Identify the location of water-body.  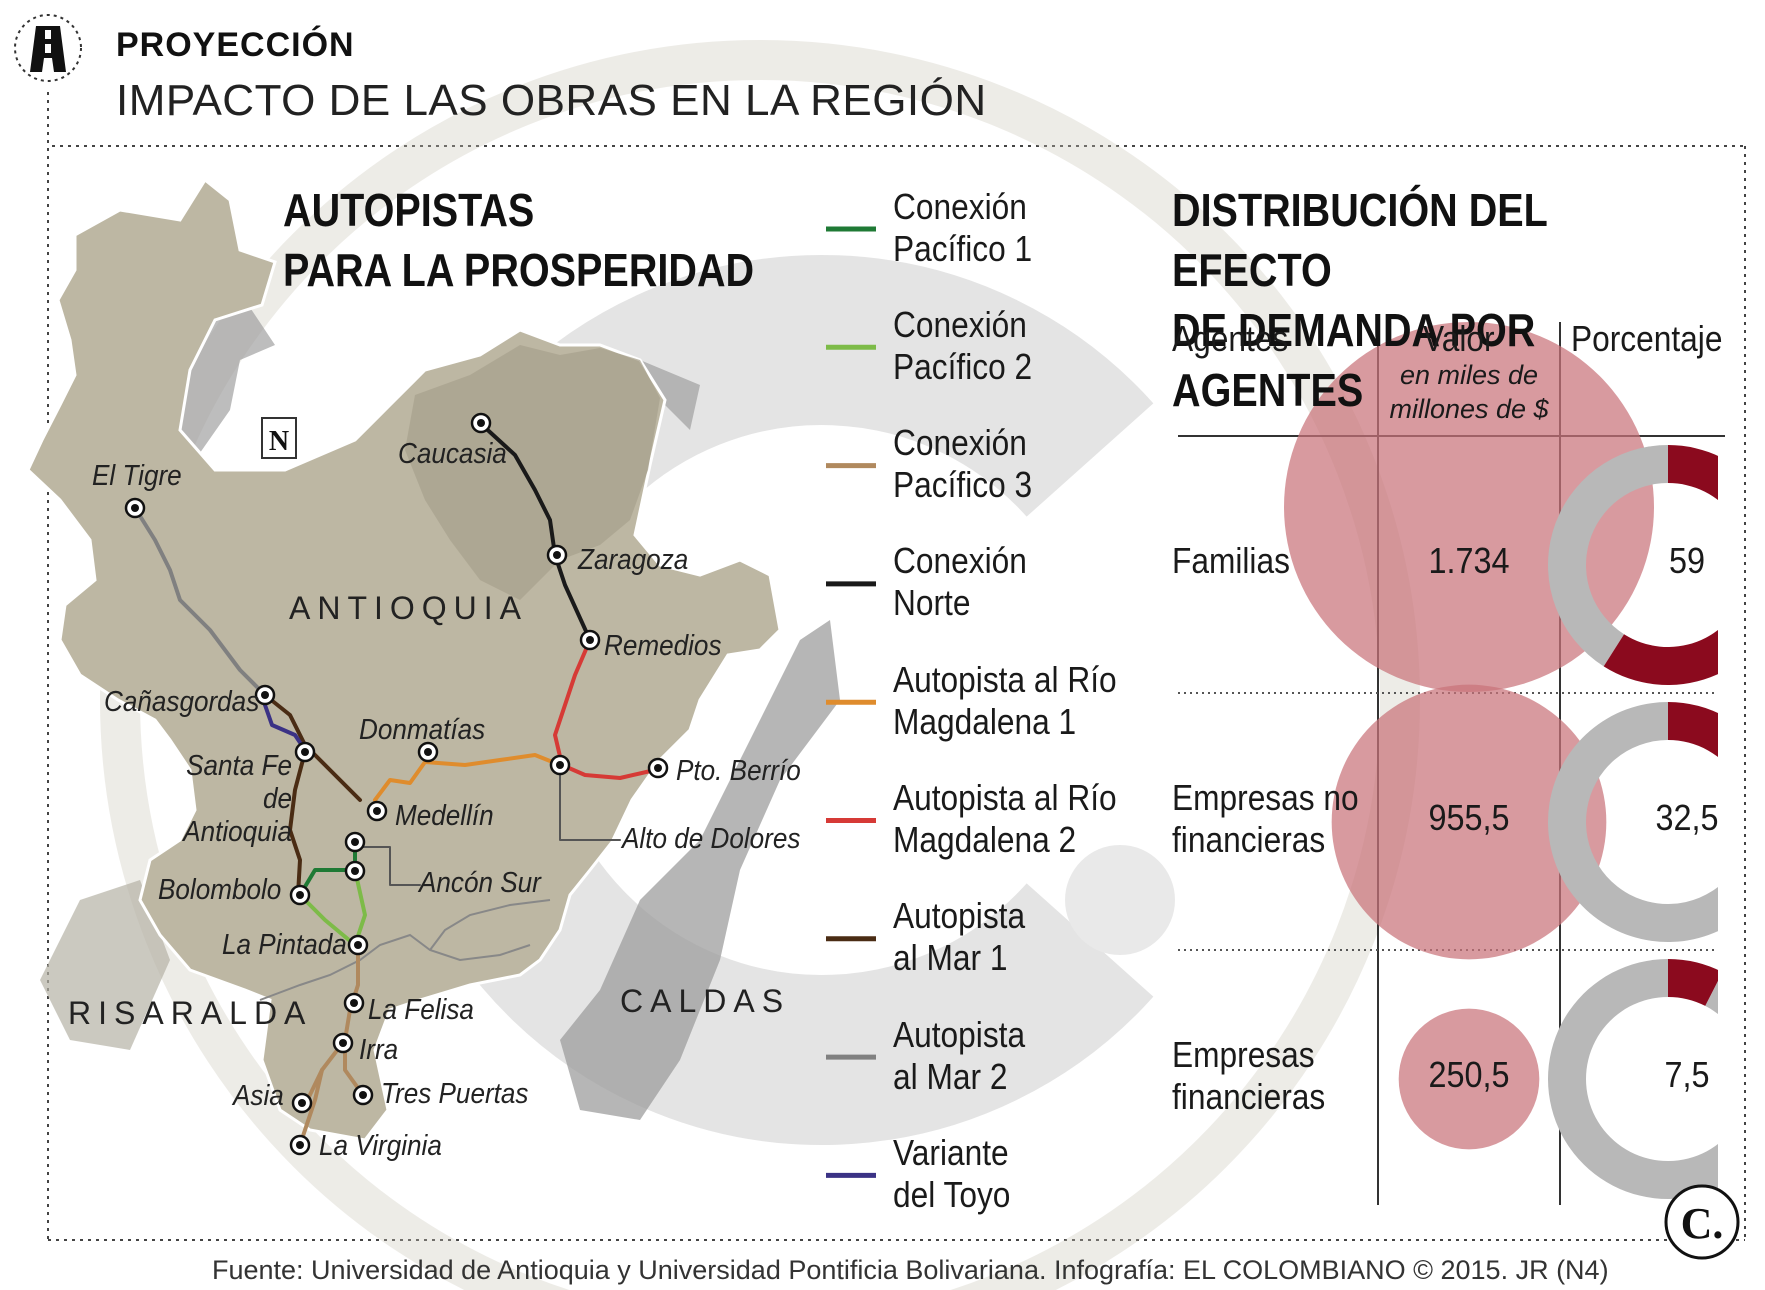
(670, 395).